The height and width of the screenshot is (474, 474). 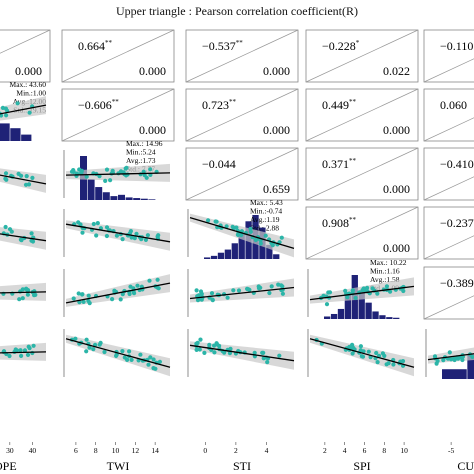 I want to click on stat-label: Std.: 2.88, so click(x=264, y=228).